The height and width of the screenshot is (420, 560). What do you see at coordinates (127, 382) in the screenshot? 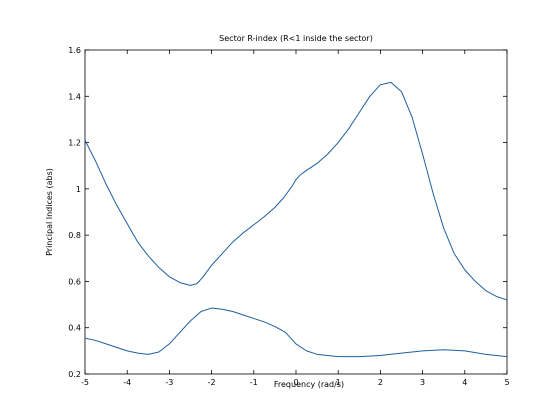
I see `x-tick-label: -4` at bounding box center [127, 382].